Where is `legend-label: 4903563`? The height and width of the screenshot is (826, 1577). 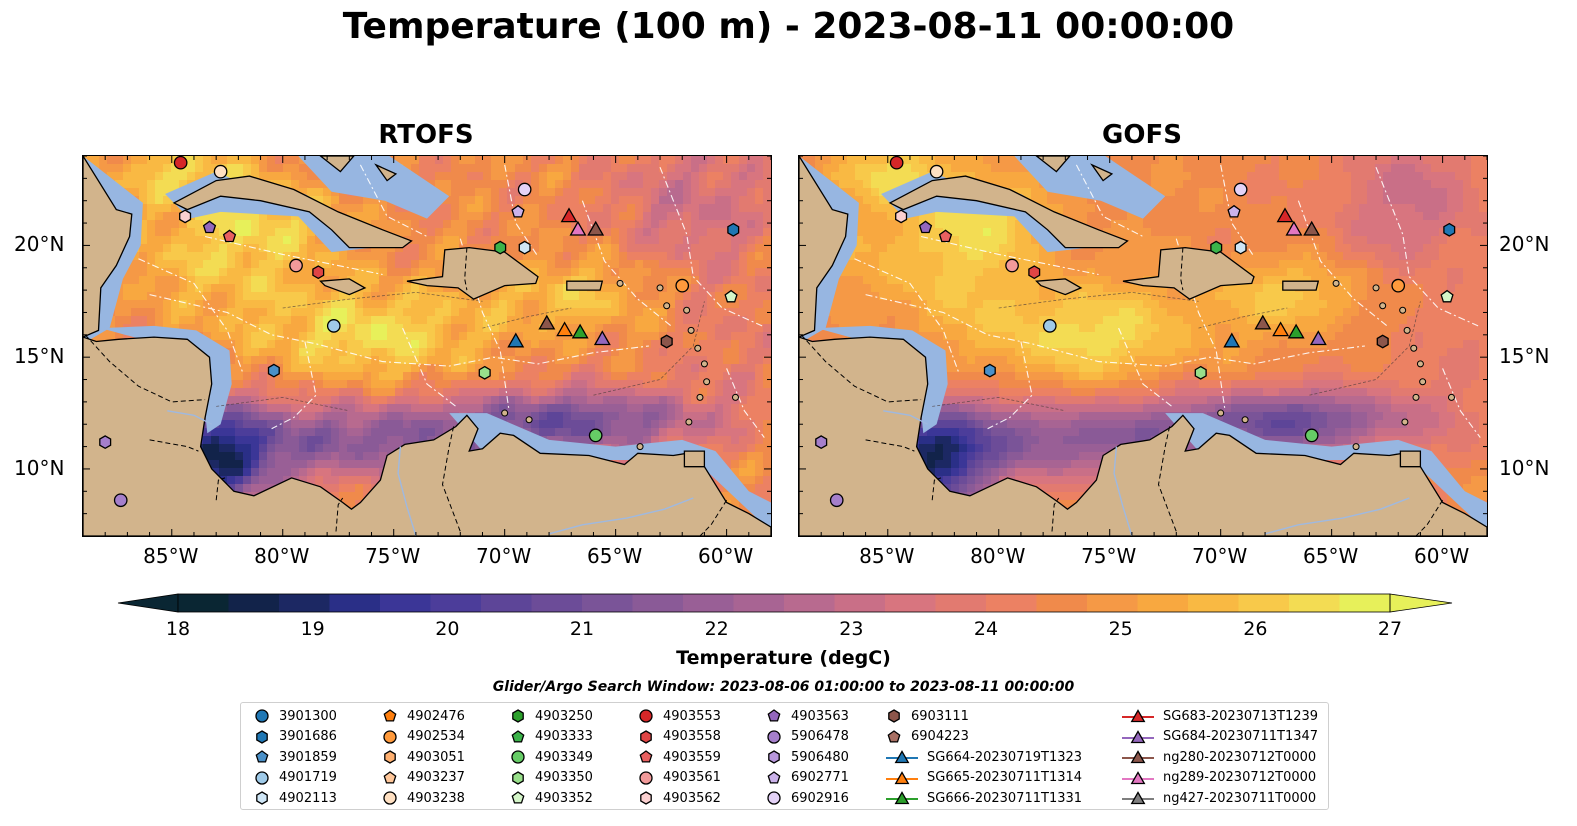
legend-label: 4903563 is located at coordinates (820, 716).